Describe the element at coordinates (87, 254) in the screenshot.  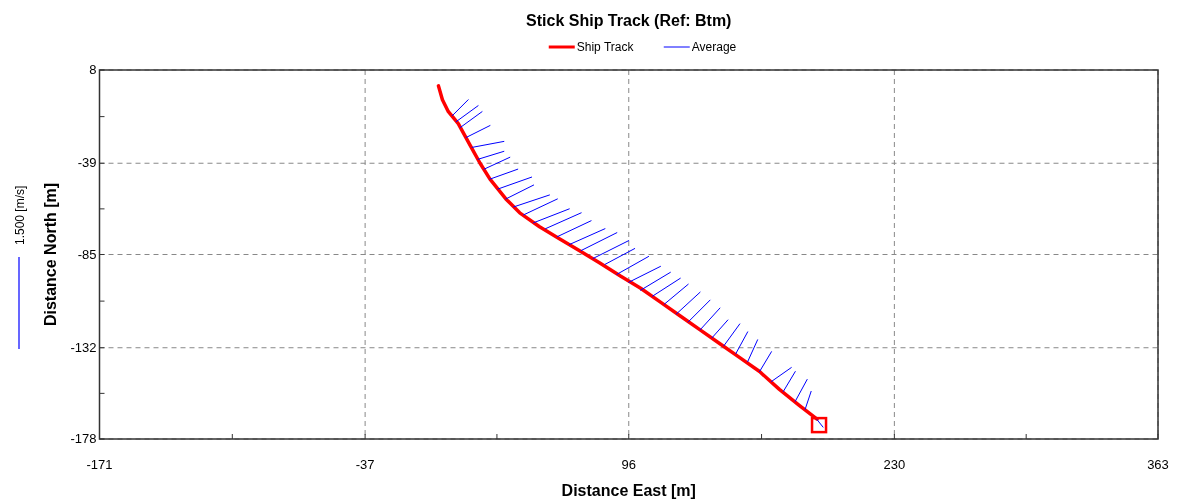
I see `y-tick-label: -85` at that location.